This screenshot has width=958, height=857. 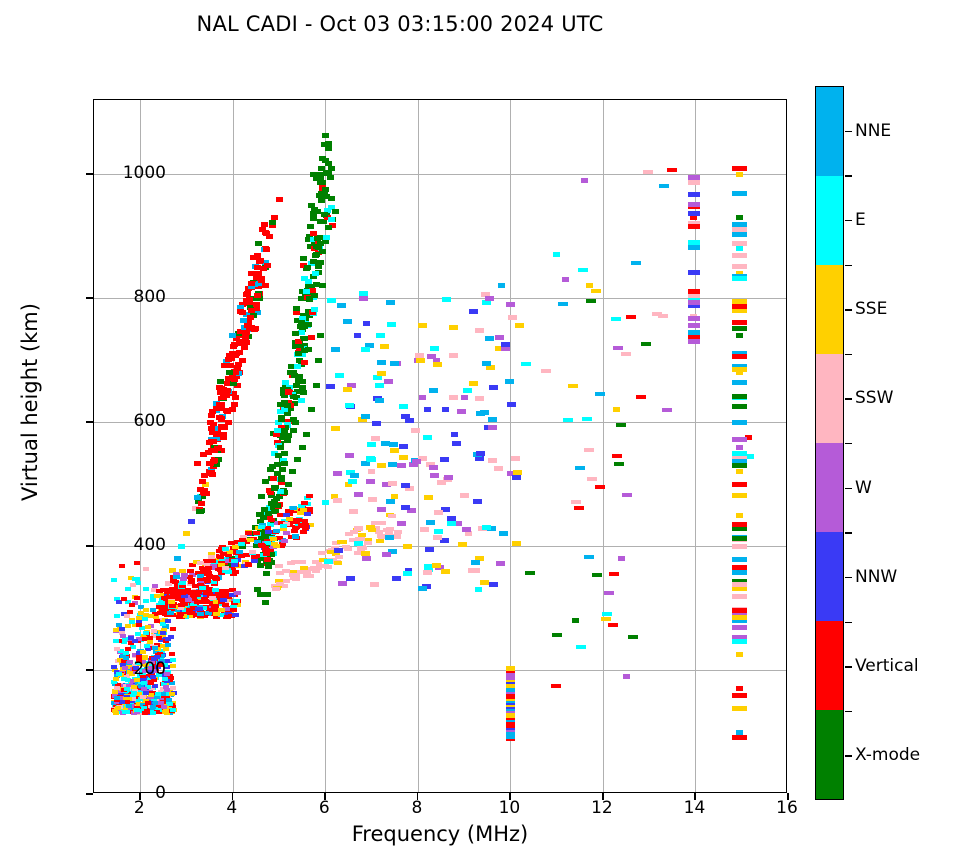 I want to click on colorbar-segment-w, so click(x=829, y=487).